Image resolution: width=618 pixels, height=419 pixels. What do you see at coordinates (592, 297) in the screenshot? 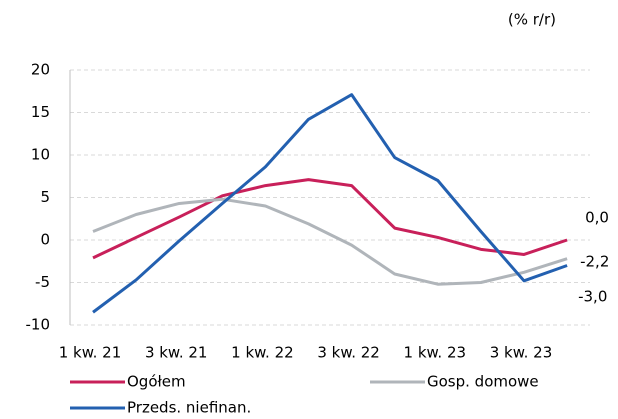
I see `data-label: -3,0` at bounding box center [592, 297].